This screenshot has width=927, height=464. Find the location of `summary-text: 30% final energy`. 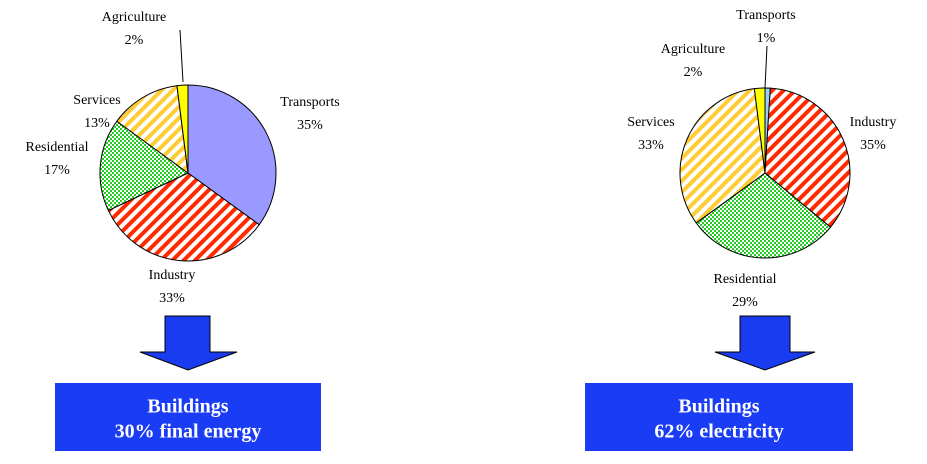

summary-text: 30% final energy is located at coordinates (188, 432).